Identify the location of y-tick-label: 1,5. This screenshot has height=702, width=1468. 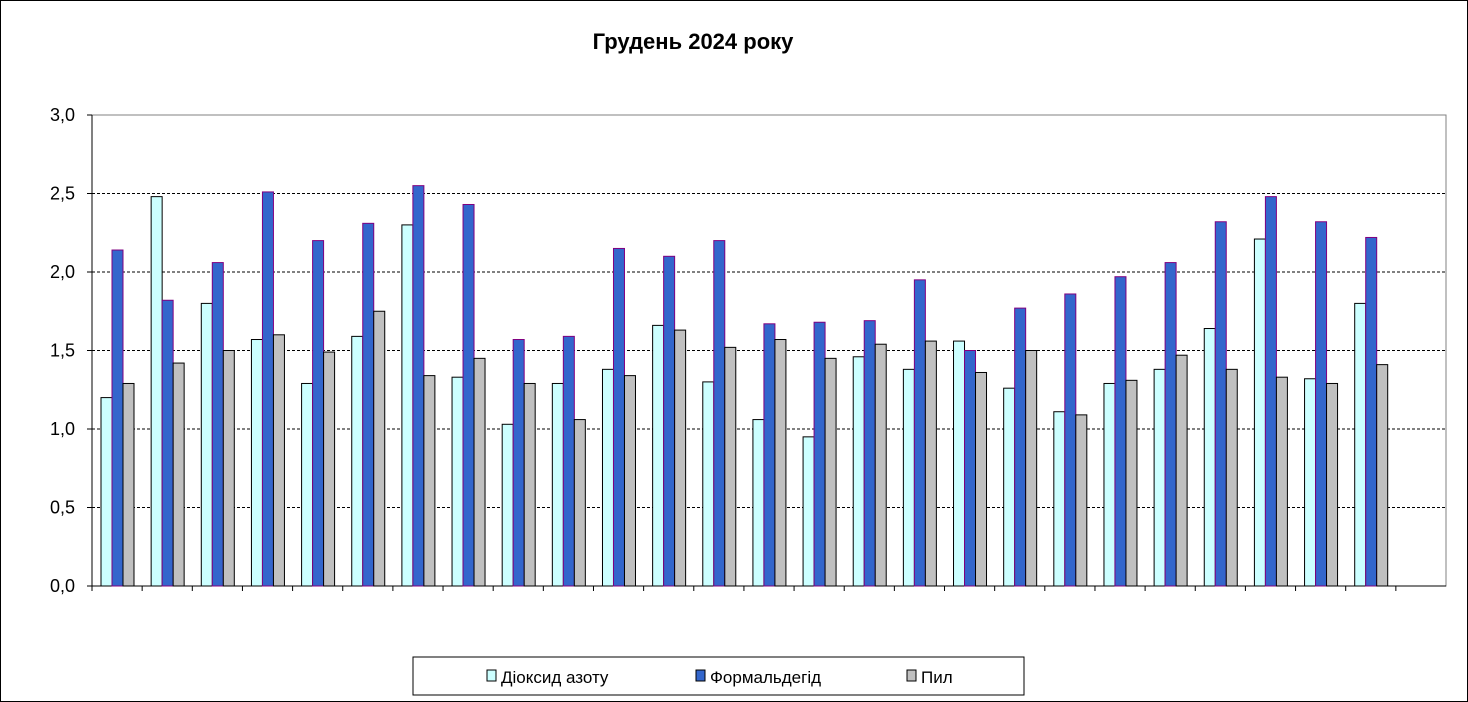
(62, 351).